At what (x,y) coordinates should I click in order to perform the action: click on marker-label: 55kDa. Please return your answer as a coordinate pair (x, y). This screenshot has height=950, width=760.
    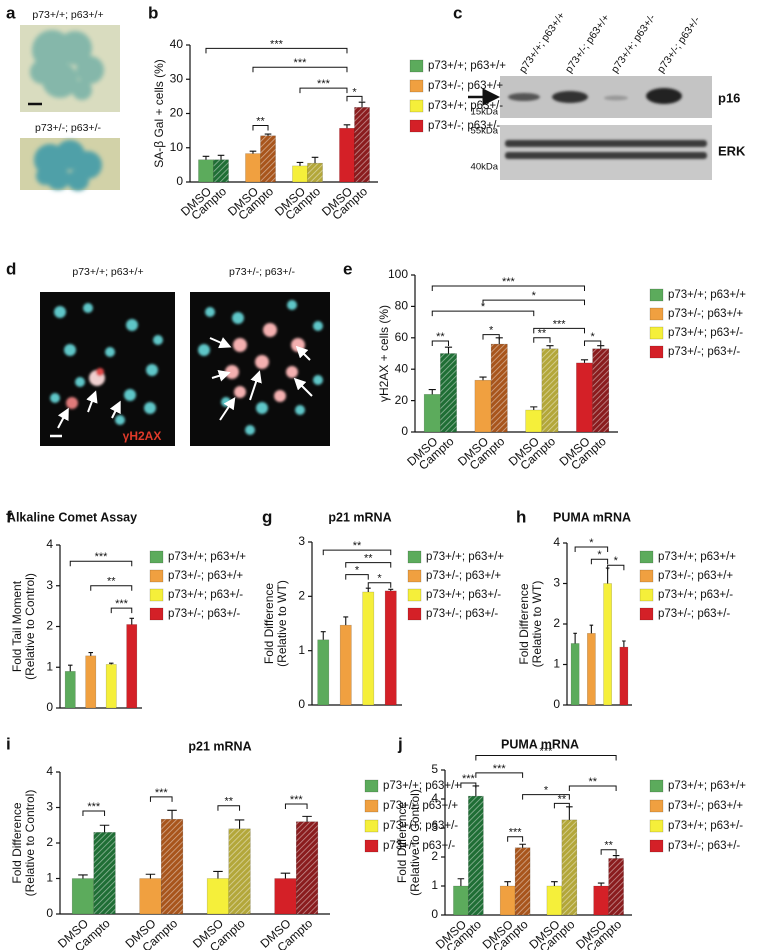
    Looking at the image, I should click on (485, 131).